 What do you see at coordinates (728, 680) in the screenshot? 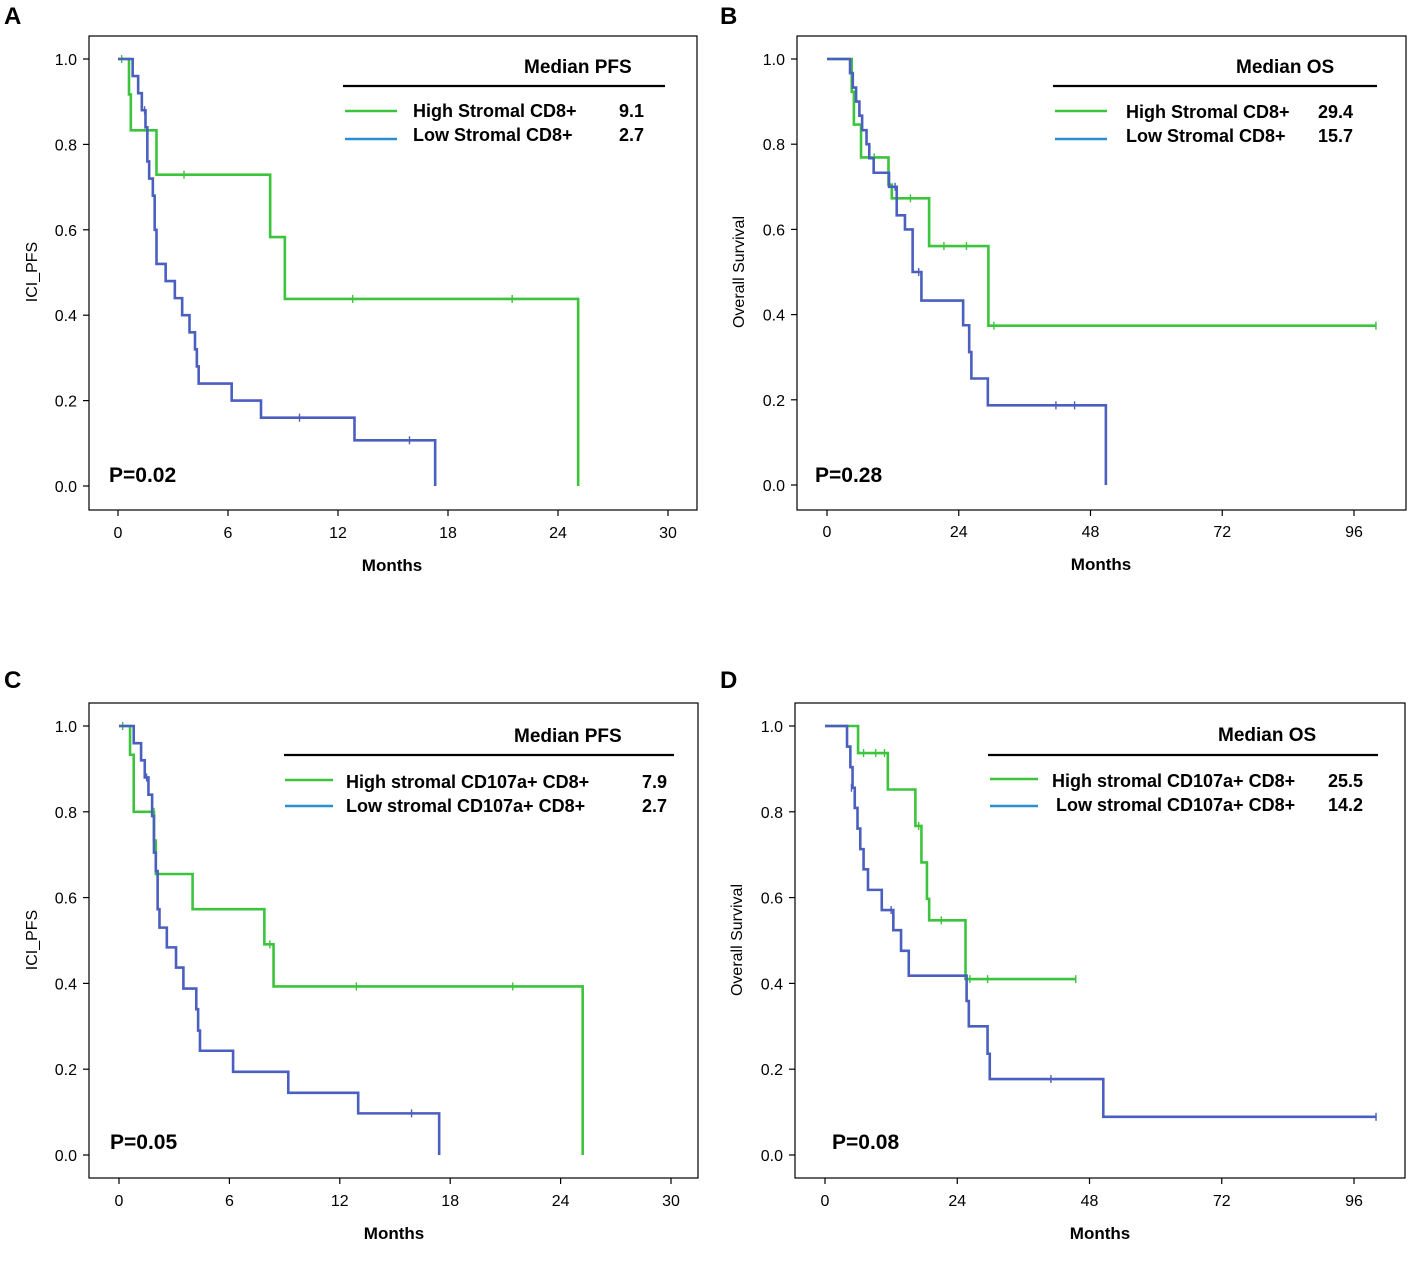
I see `panel-letter: D` at bounding box center [728, 680].